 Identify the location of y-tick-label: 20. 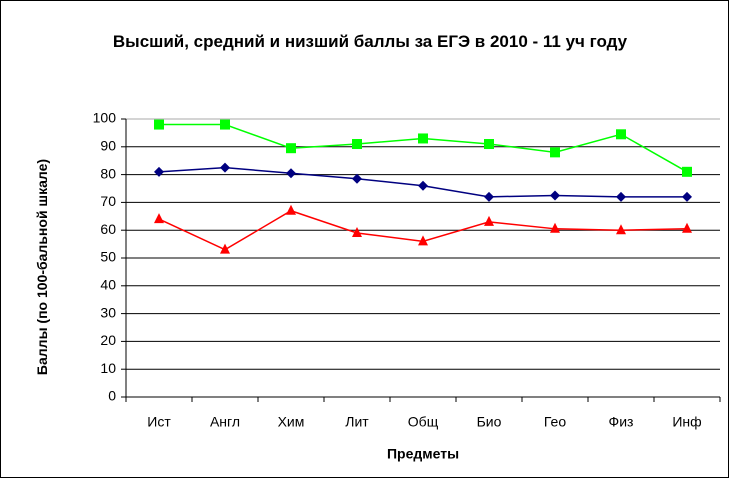
(108, 340).